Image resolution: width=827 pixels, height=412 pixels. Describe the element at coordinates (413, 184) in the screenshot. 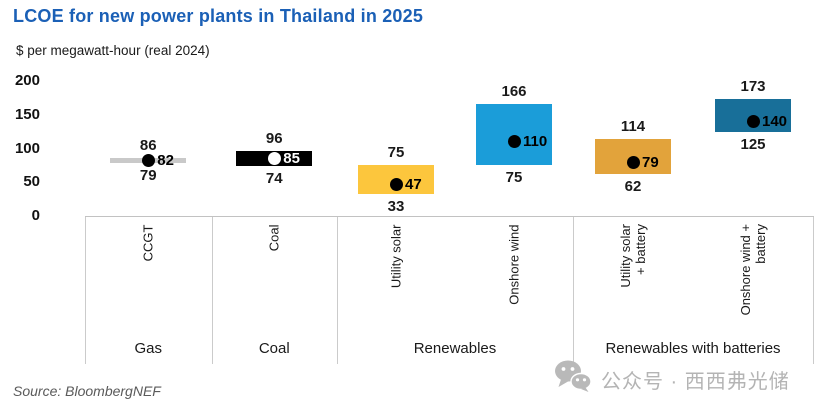

I see `value-label-mid: 47` at that location.